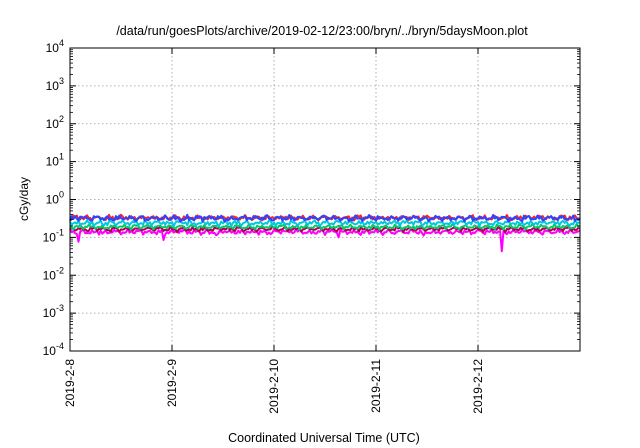 The height and width of the screenshot is (448, 640). I want to click on x-tick-label: 2019-2-10, so click(274, 386).